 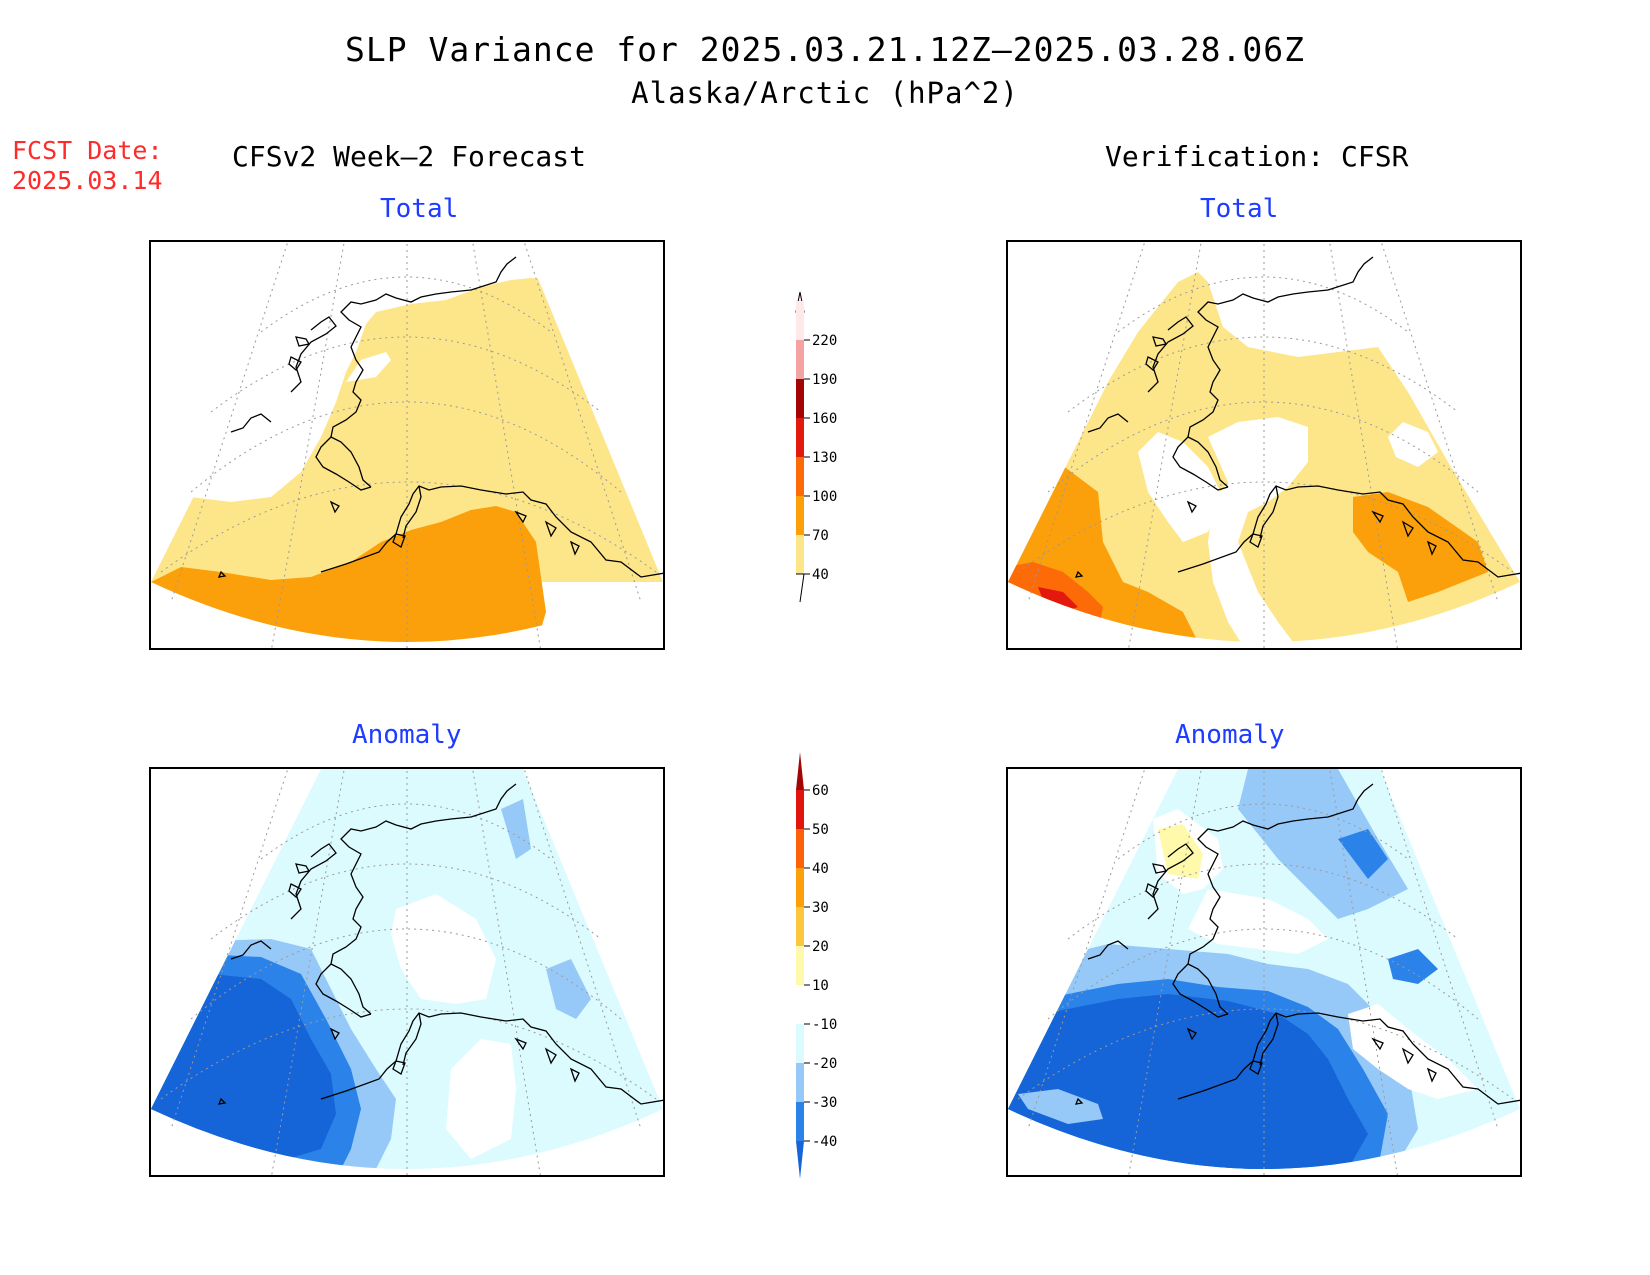 What do you see at coordinates (1264, 445) in the screenshot?
I see `verification-total-map` at bounding box center [1264, 445].